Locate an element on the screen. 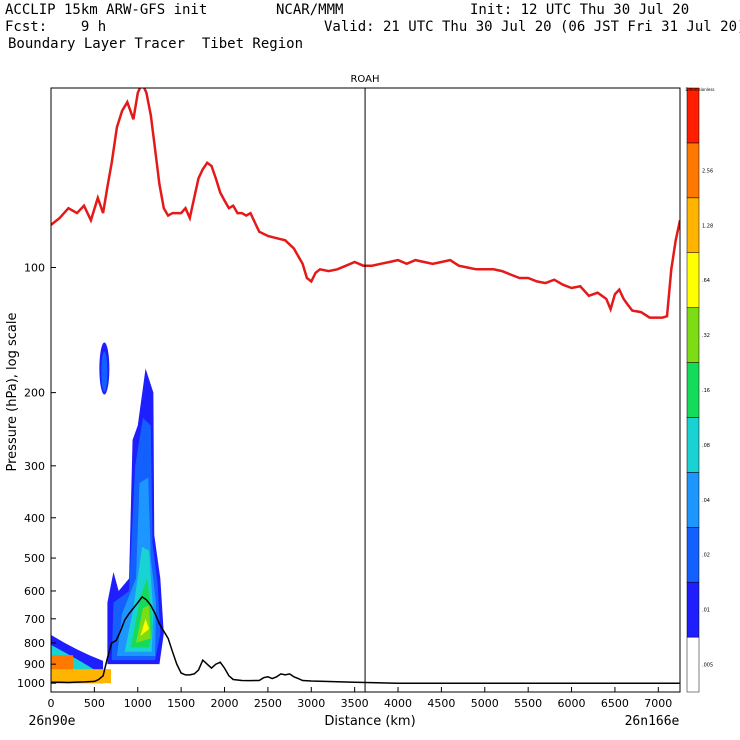  colorbar-label: .01 is located at coordinates (706, 611).